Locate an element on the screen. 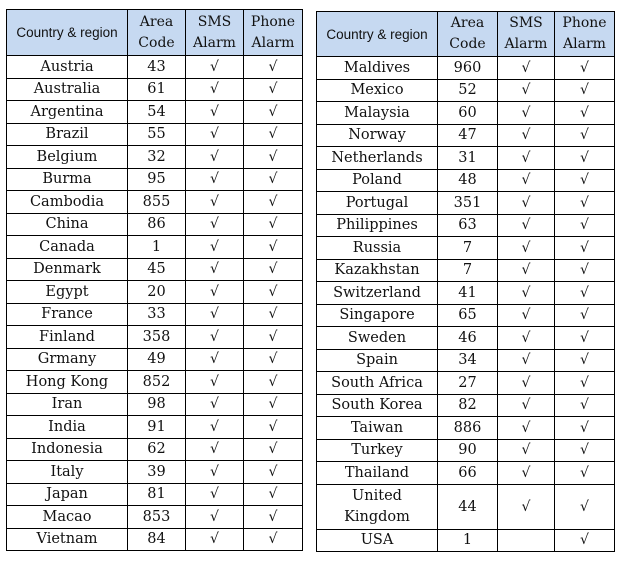 Image resolution: width=622 pixels, height=561 pixels. area-code: 46 is located at coordinates (467, 337).